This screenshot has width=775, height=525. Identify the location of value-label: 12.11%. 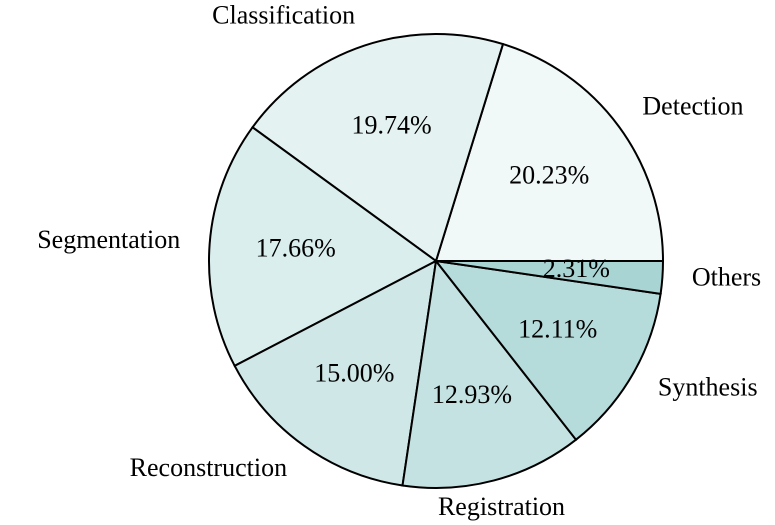
(557, 329).